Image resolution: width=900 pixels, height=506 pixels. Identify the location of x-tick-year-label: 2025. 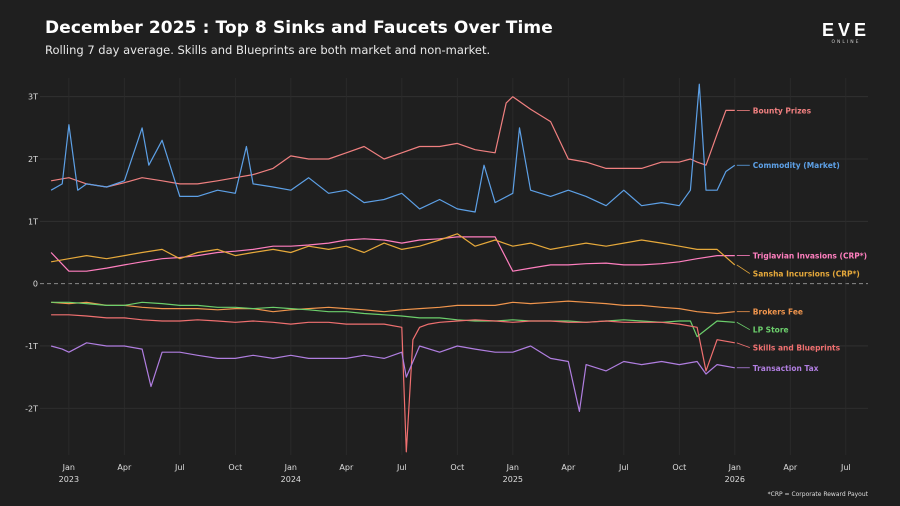
(513, 479).